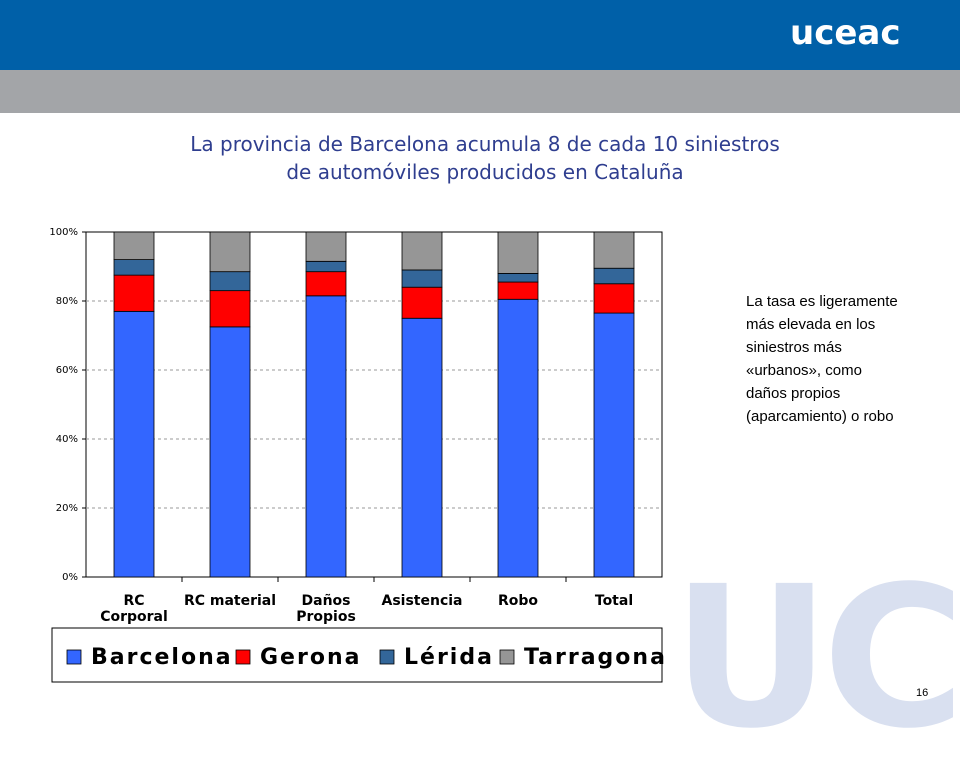  Describe the element at coordinates (449, 657) in the screenshot. I see `legend-label: Lérida` at that location.